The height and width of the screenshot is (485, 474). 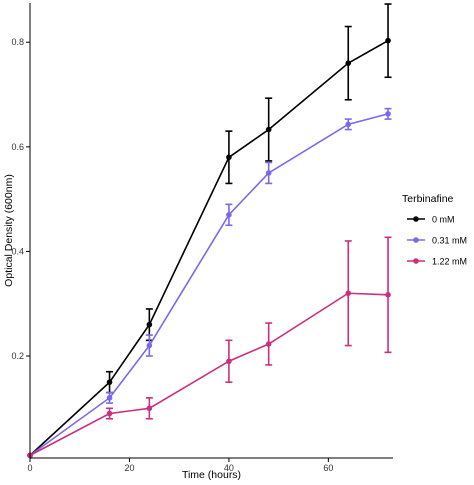 What do you see at coordinates (449, 241) in the screenshot?
I see `legend-label: 0.31 mM` at bounding box center [449, 241].